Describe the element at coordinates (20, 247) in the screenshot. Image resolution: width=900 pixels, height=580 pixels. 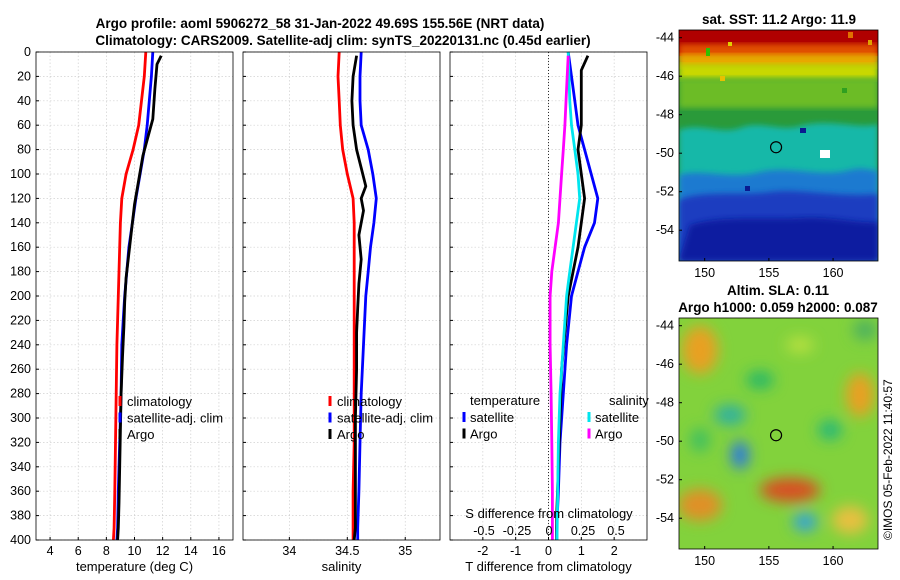
I see `y-tick-label: 160` at that location.